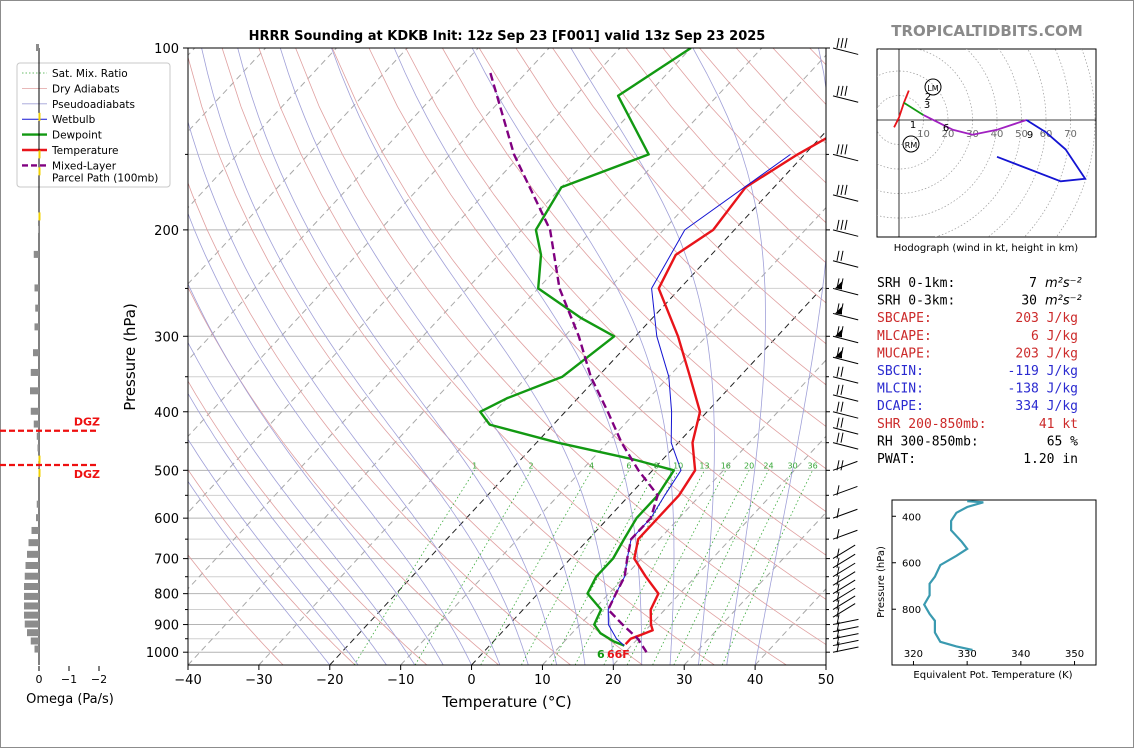 Image resolution: width=1134 pixels, height=748 pixels. What do you see at coordinates (1020, 654) in the screenshot?
I see `theta-e-x-tick-label: 340` at bounding box center [1020, 654].